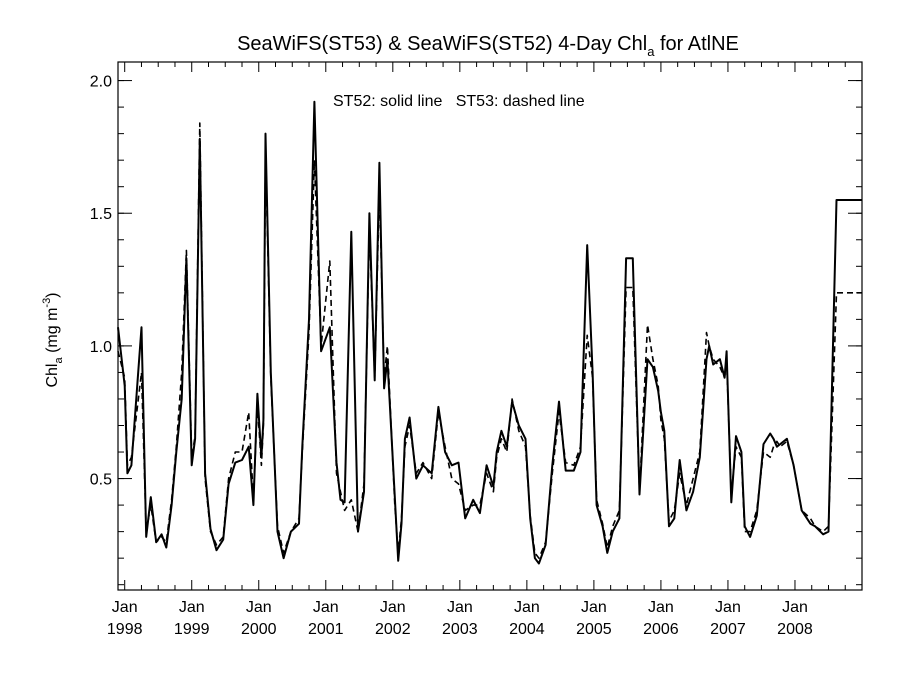 The width and height of the screenshot is (900, 675). What do you see at coordinates (326, 629) in the screenshot?
I see `x-tick-year: 2001` at bounding box center [326, 629].